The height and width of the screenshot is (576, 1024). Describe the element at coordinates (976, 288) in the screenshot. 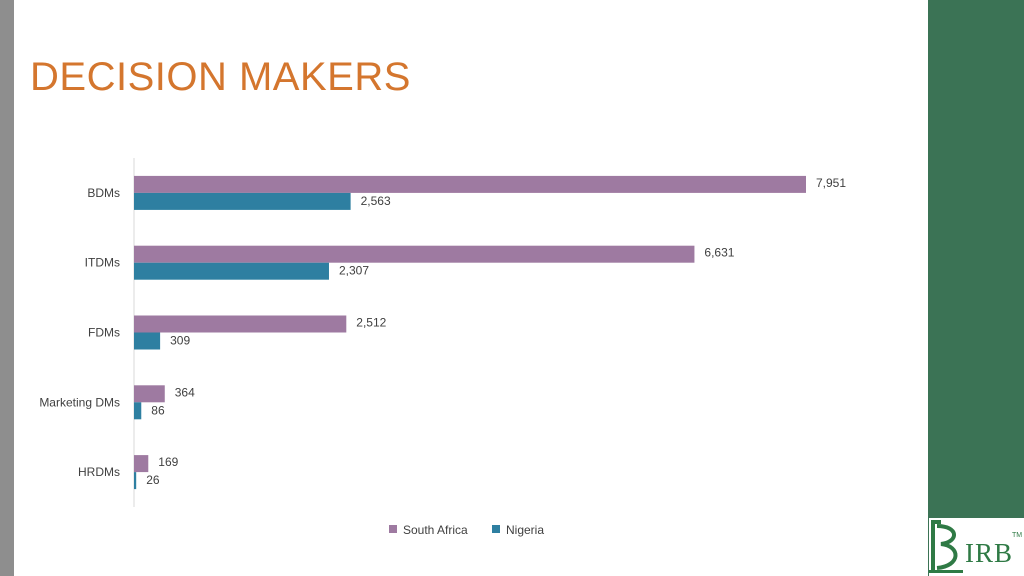

I see `right-side-panel` at that location.